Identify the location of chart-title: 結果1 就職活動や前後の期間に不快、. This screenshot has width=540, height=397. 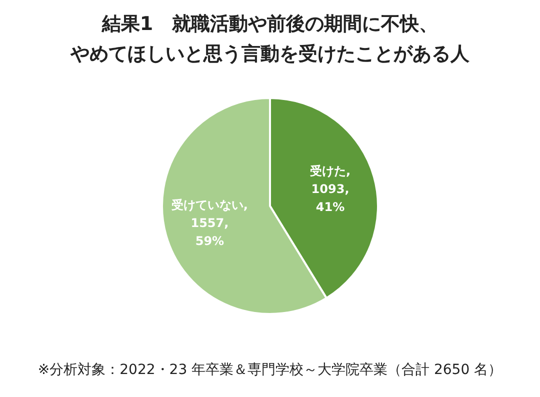
(269, 24).